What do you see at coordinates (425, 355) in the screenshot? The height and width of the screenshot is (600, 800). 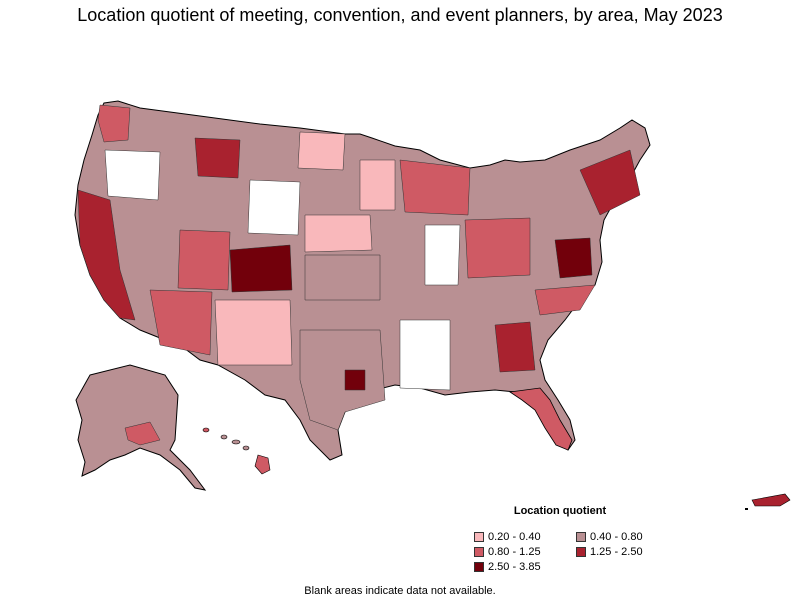 I see `region-ms-blank` at bounding box center [425, 355].